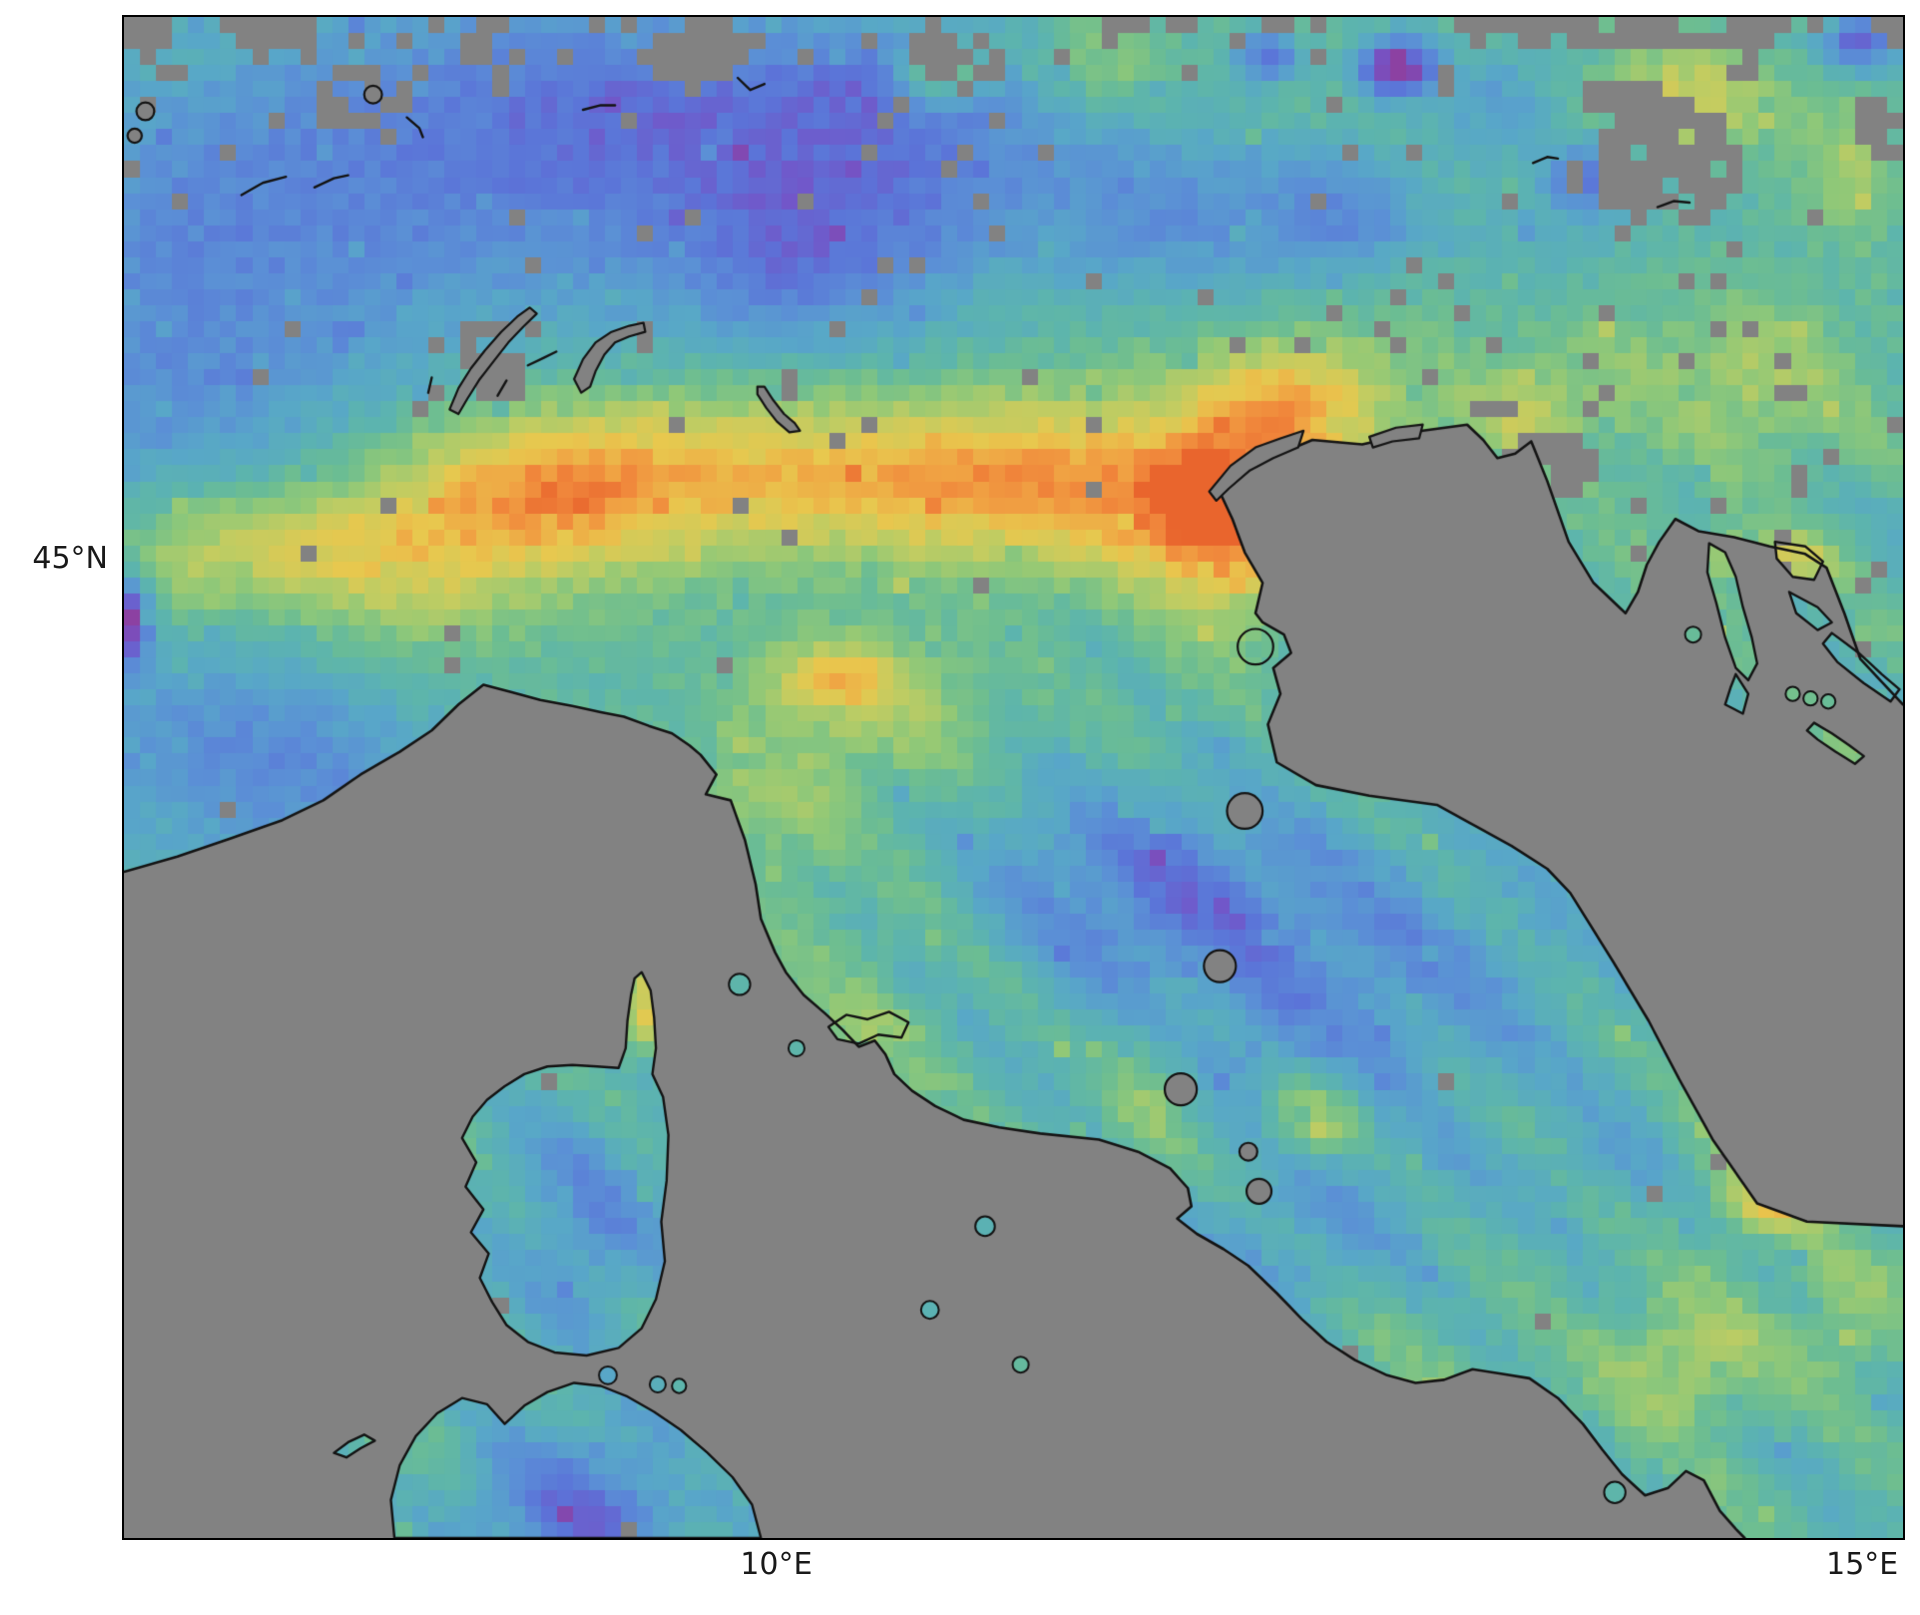 The height and width of the screenshot is (1615, 1920). I want to click on y-tick-label-0: 45°N, so click(70, 559).